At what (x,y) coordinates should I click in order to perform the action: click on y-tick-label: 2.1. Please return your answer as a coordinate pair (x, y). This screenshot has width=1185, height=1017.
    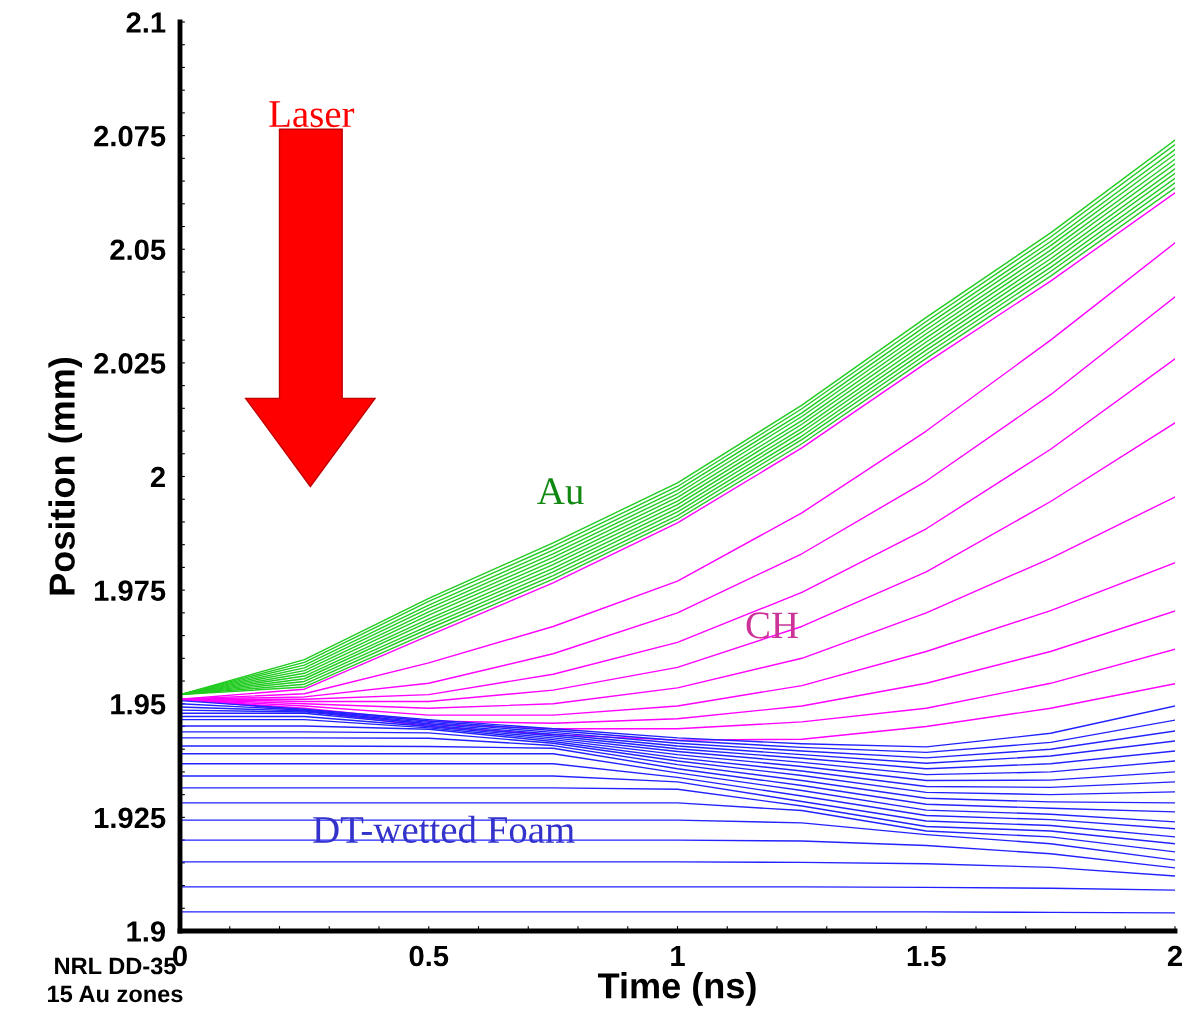
    Looking at the image, I should click on (146, 22).